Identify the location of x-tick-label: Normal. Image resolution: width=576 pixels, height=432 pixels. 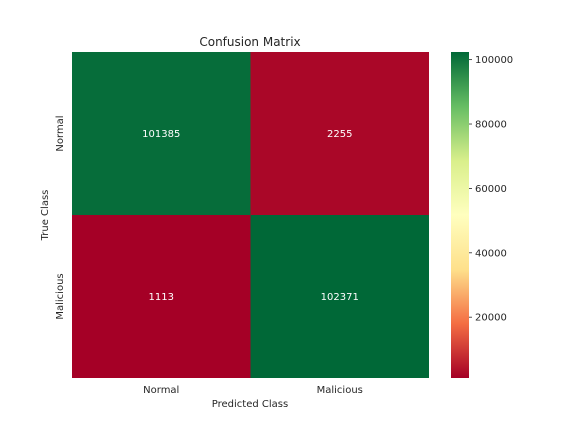
(161, 390).